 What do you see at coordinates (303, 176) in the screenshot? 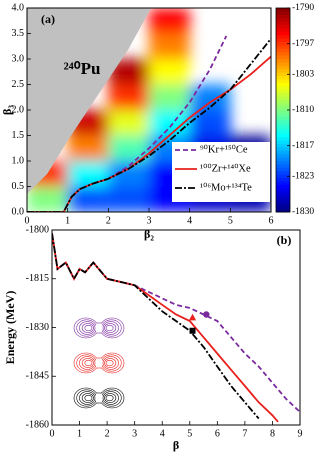
I see `colorbar-tick-label: -1823` at bounding box center [303, 176].